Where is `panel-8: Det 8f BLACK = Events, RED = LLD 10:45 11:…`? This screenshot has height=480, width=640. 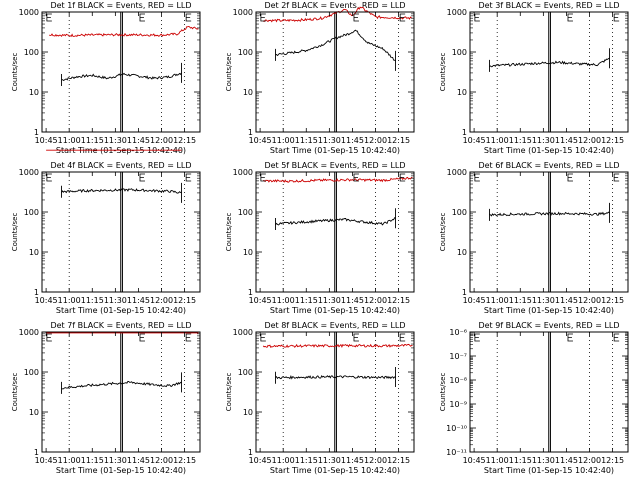 panel-8: Det 8f BLACK = Events, RED = LLD 10:45 11:… is located at coordinates (320, 398).